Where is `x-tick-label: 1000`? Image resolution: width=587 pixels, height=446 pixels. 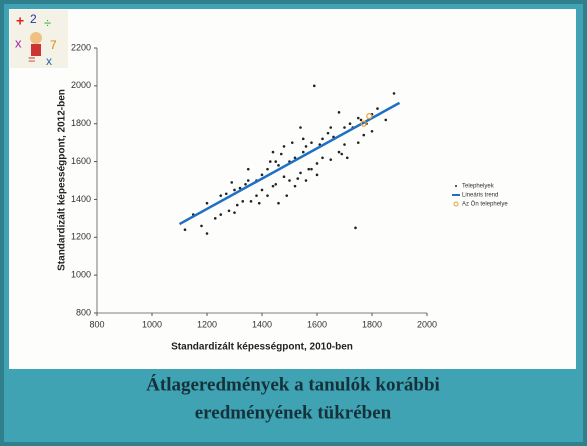
x-tick-label: 1000 is located at coordinates (152, 324).